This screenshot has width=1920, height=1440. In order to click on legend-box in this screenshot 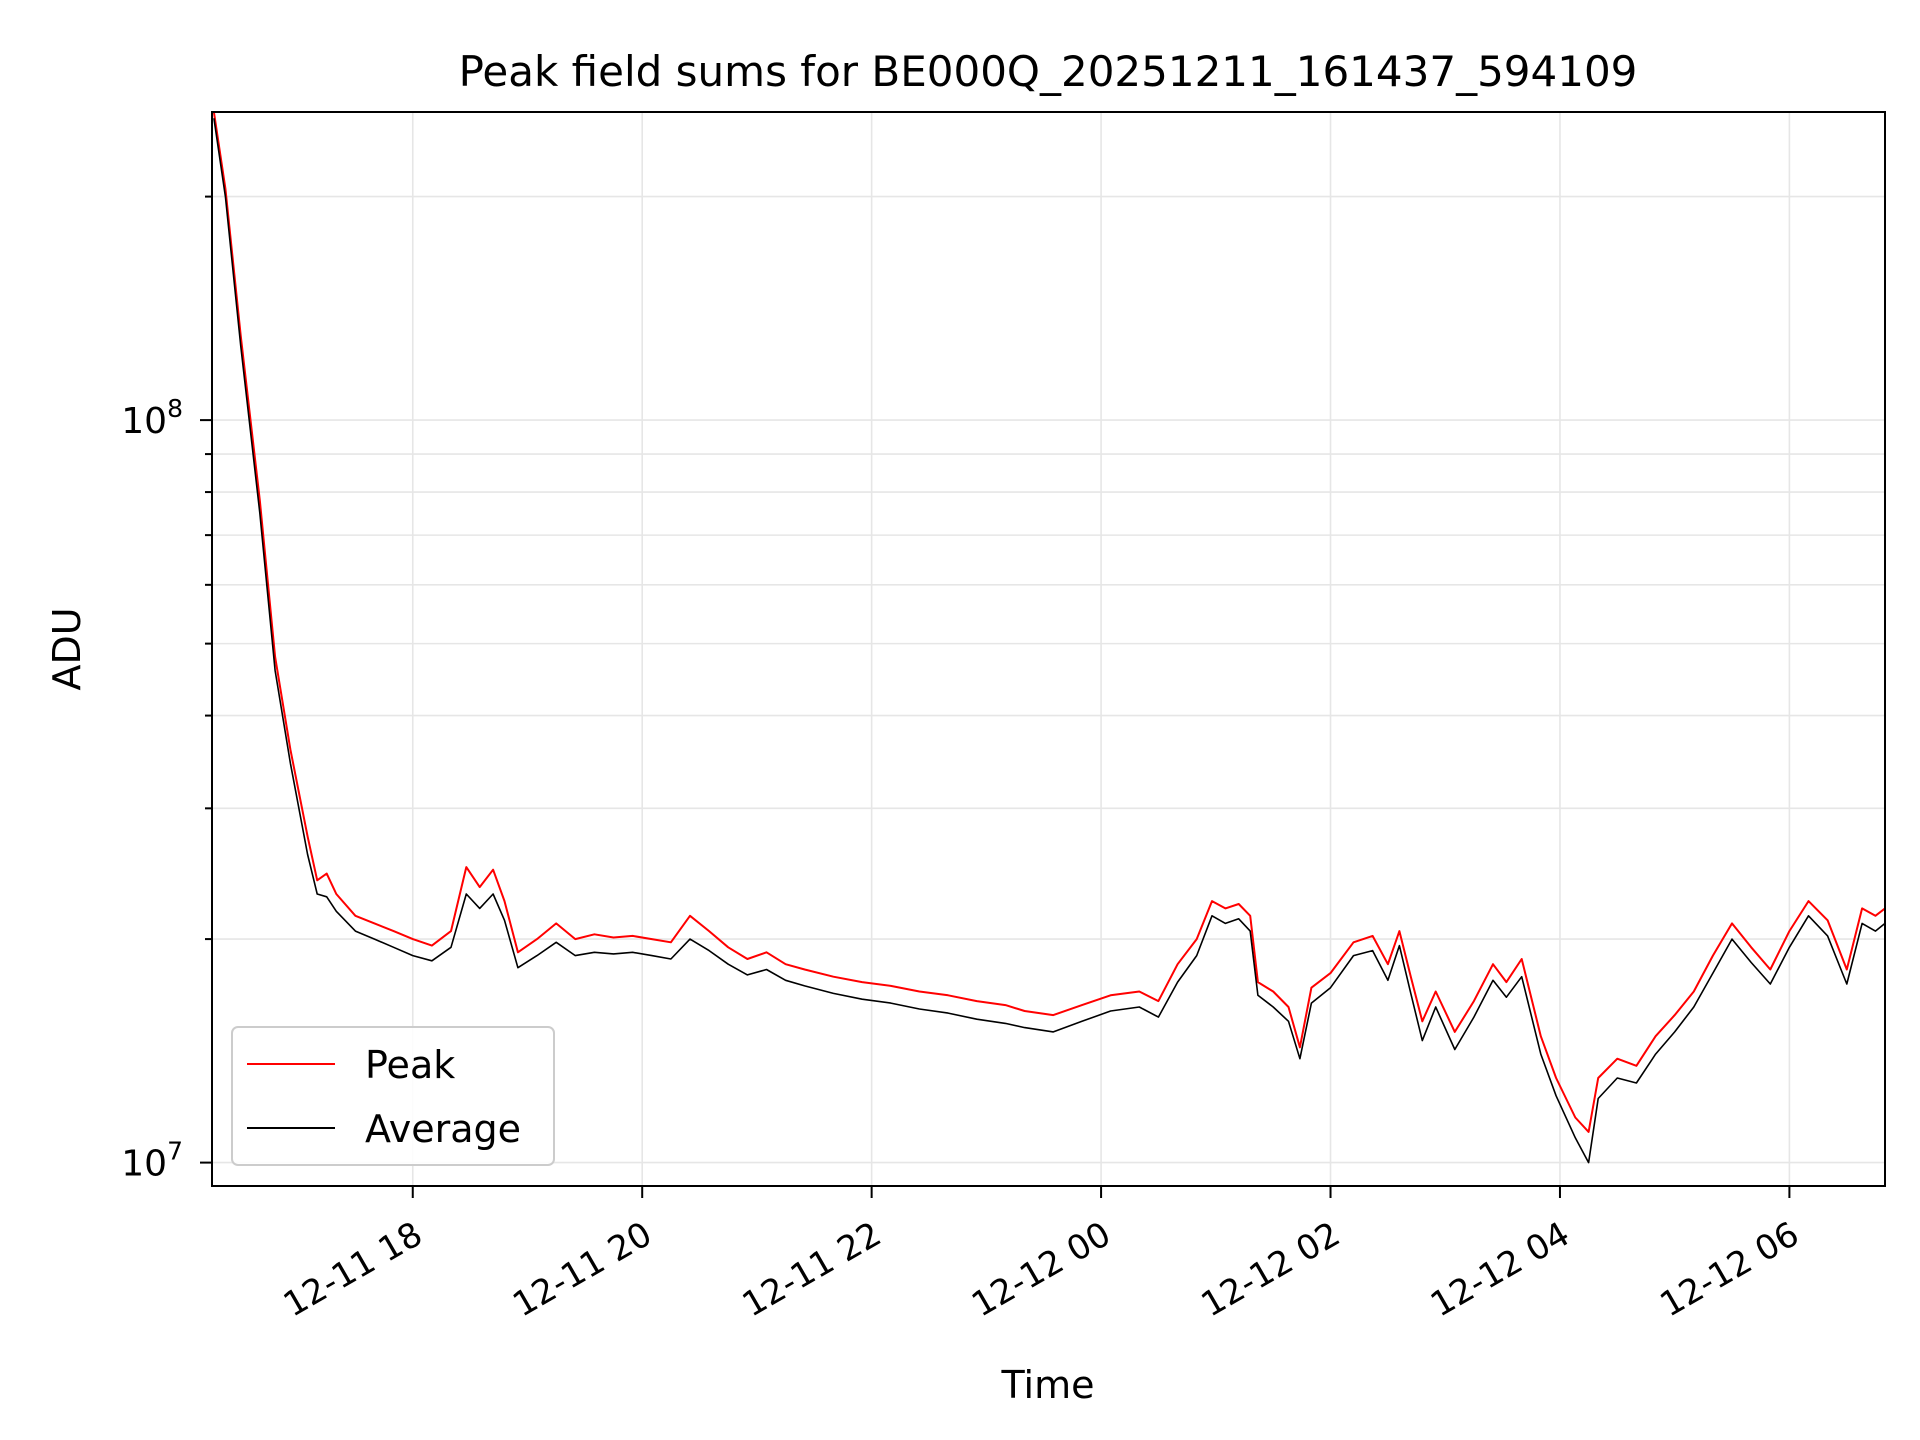, I will do `click(393, 1096)`.